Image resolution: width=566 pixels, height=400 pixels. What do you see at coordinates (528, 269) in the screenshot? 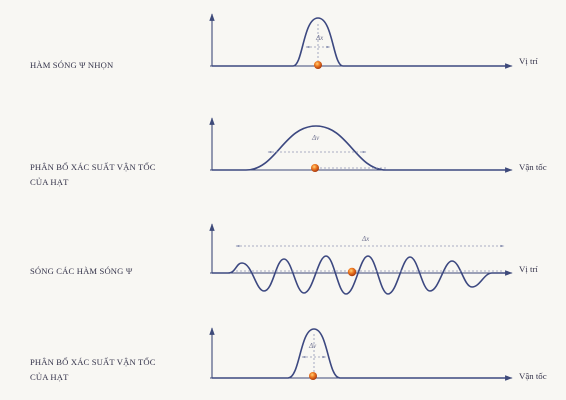
I see `row3-axis-caption: Vị trí` at bounding box center [528, 269].